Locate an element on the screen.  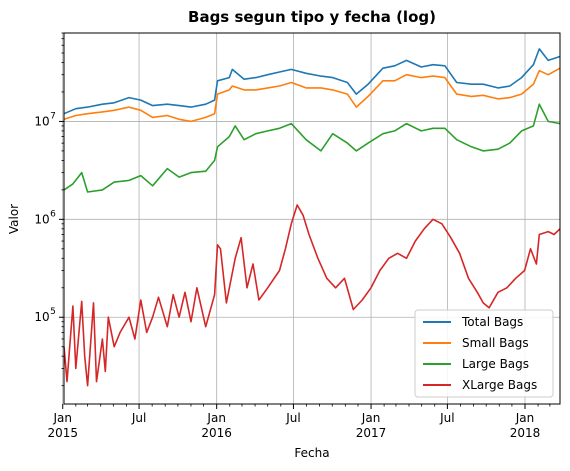
x-tick-year-label: 2015 is located at coordinates (62, 433).